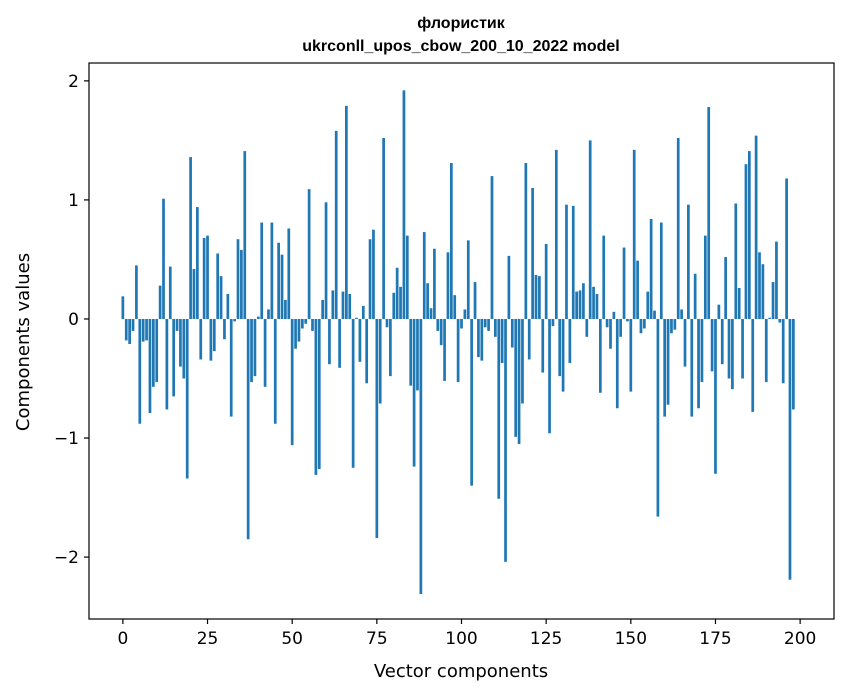  Describe the element at coordinates (73, 82) in the screenshot. I see `y-tick-label: 2` at that location.